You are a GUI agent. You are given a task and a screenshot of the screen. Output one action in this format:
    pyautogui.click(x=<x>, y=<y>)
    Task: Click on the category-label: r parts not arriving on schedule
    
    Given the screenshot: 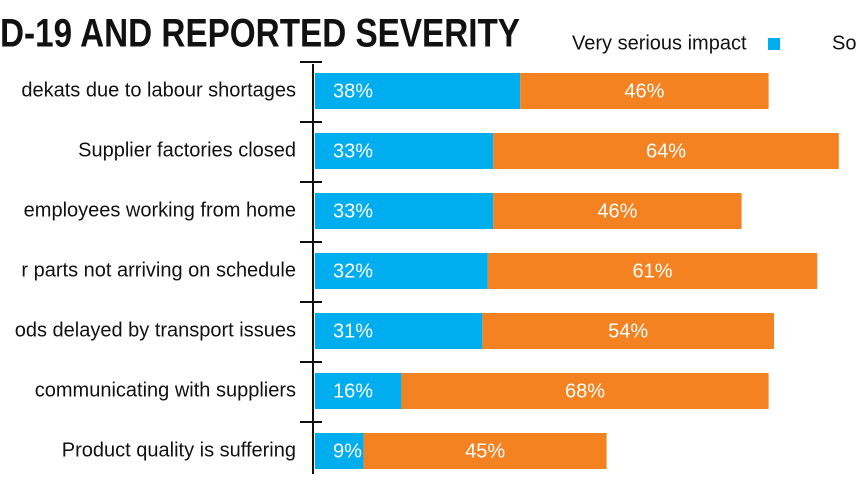 What is the action you would take?
    pyautogui.click(x=158, y=270)
    